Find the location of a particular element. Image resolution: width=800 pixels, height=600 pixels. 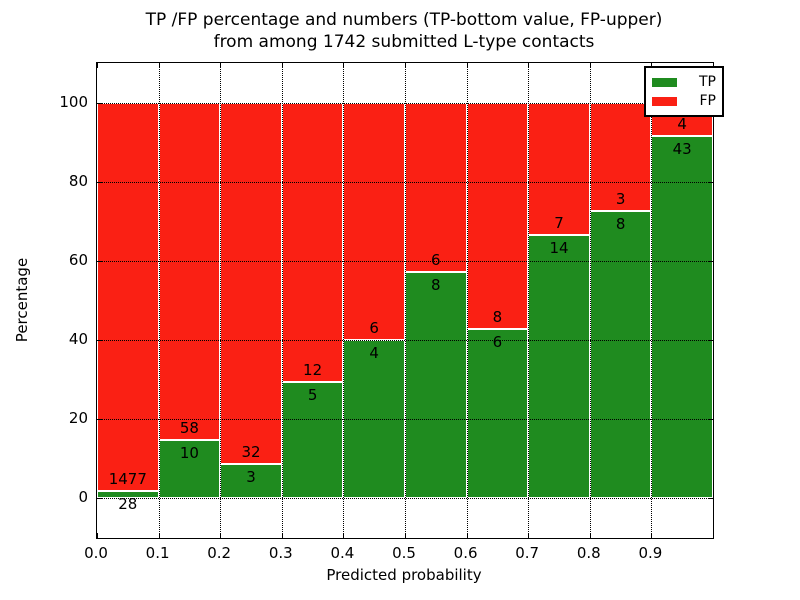

x-tick-bottom-0.3 is located at coordinates (282, 535).